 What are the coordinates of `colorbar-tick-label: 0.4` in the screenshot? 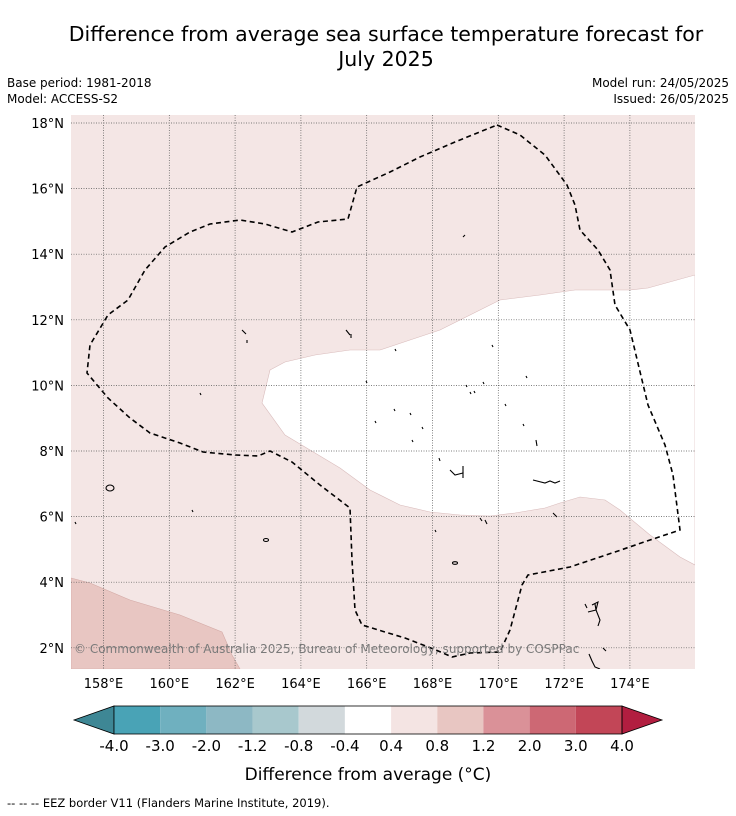 It's located at (391, 746).